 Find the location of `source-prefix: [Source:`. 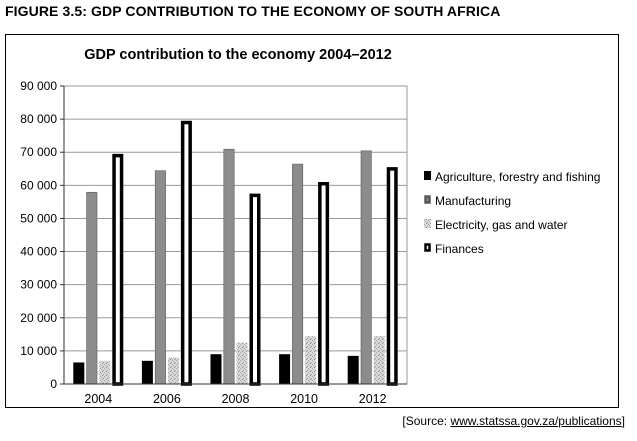

source-prefix: [Source: is located at coordinates (426, 421).